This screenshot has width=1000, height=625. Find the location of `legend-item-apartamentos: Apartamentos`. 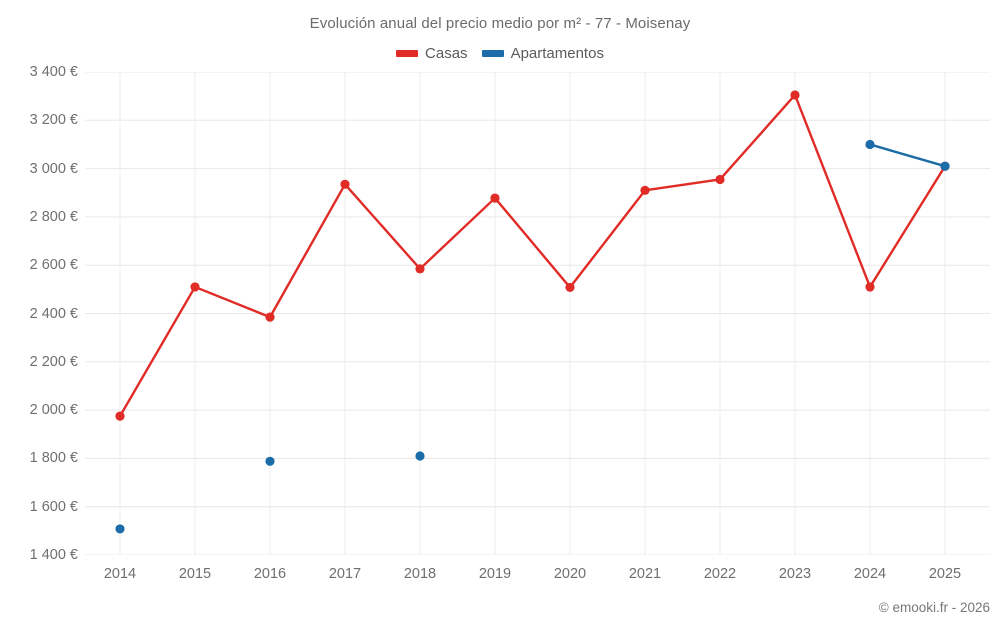

legend-item-apartamentos: Apartamentos is located at coordinates (542, 53).